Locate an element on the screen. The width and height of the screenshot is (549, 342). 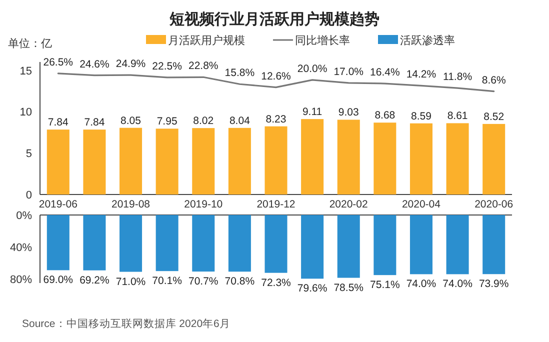
x-tick-label: 2020-06 is located at coordinates (494, 204).